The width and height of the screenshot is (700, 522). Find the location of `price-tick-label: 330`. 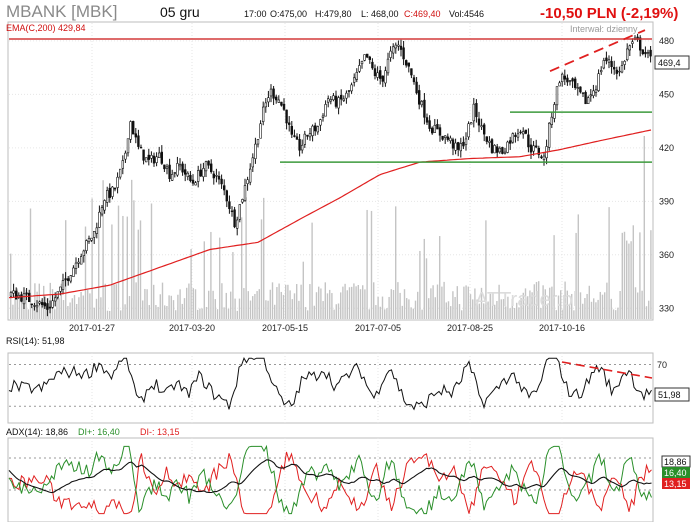

price-tick-label: 330 is located at coordinates (666, 308).